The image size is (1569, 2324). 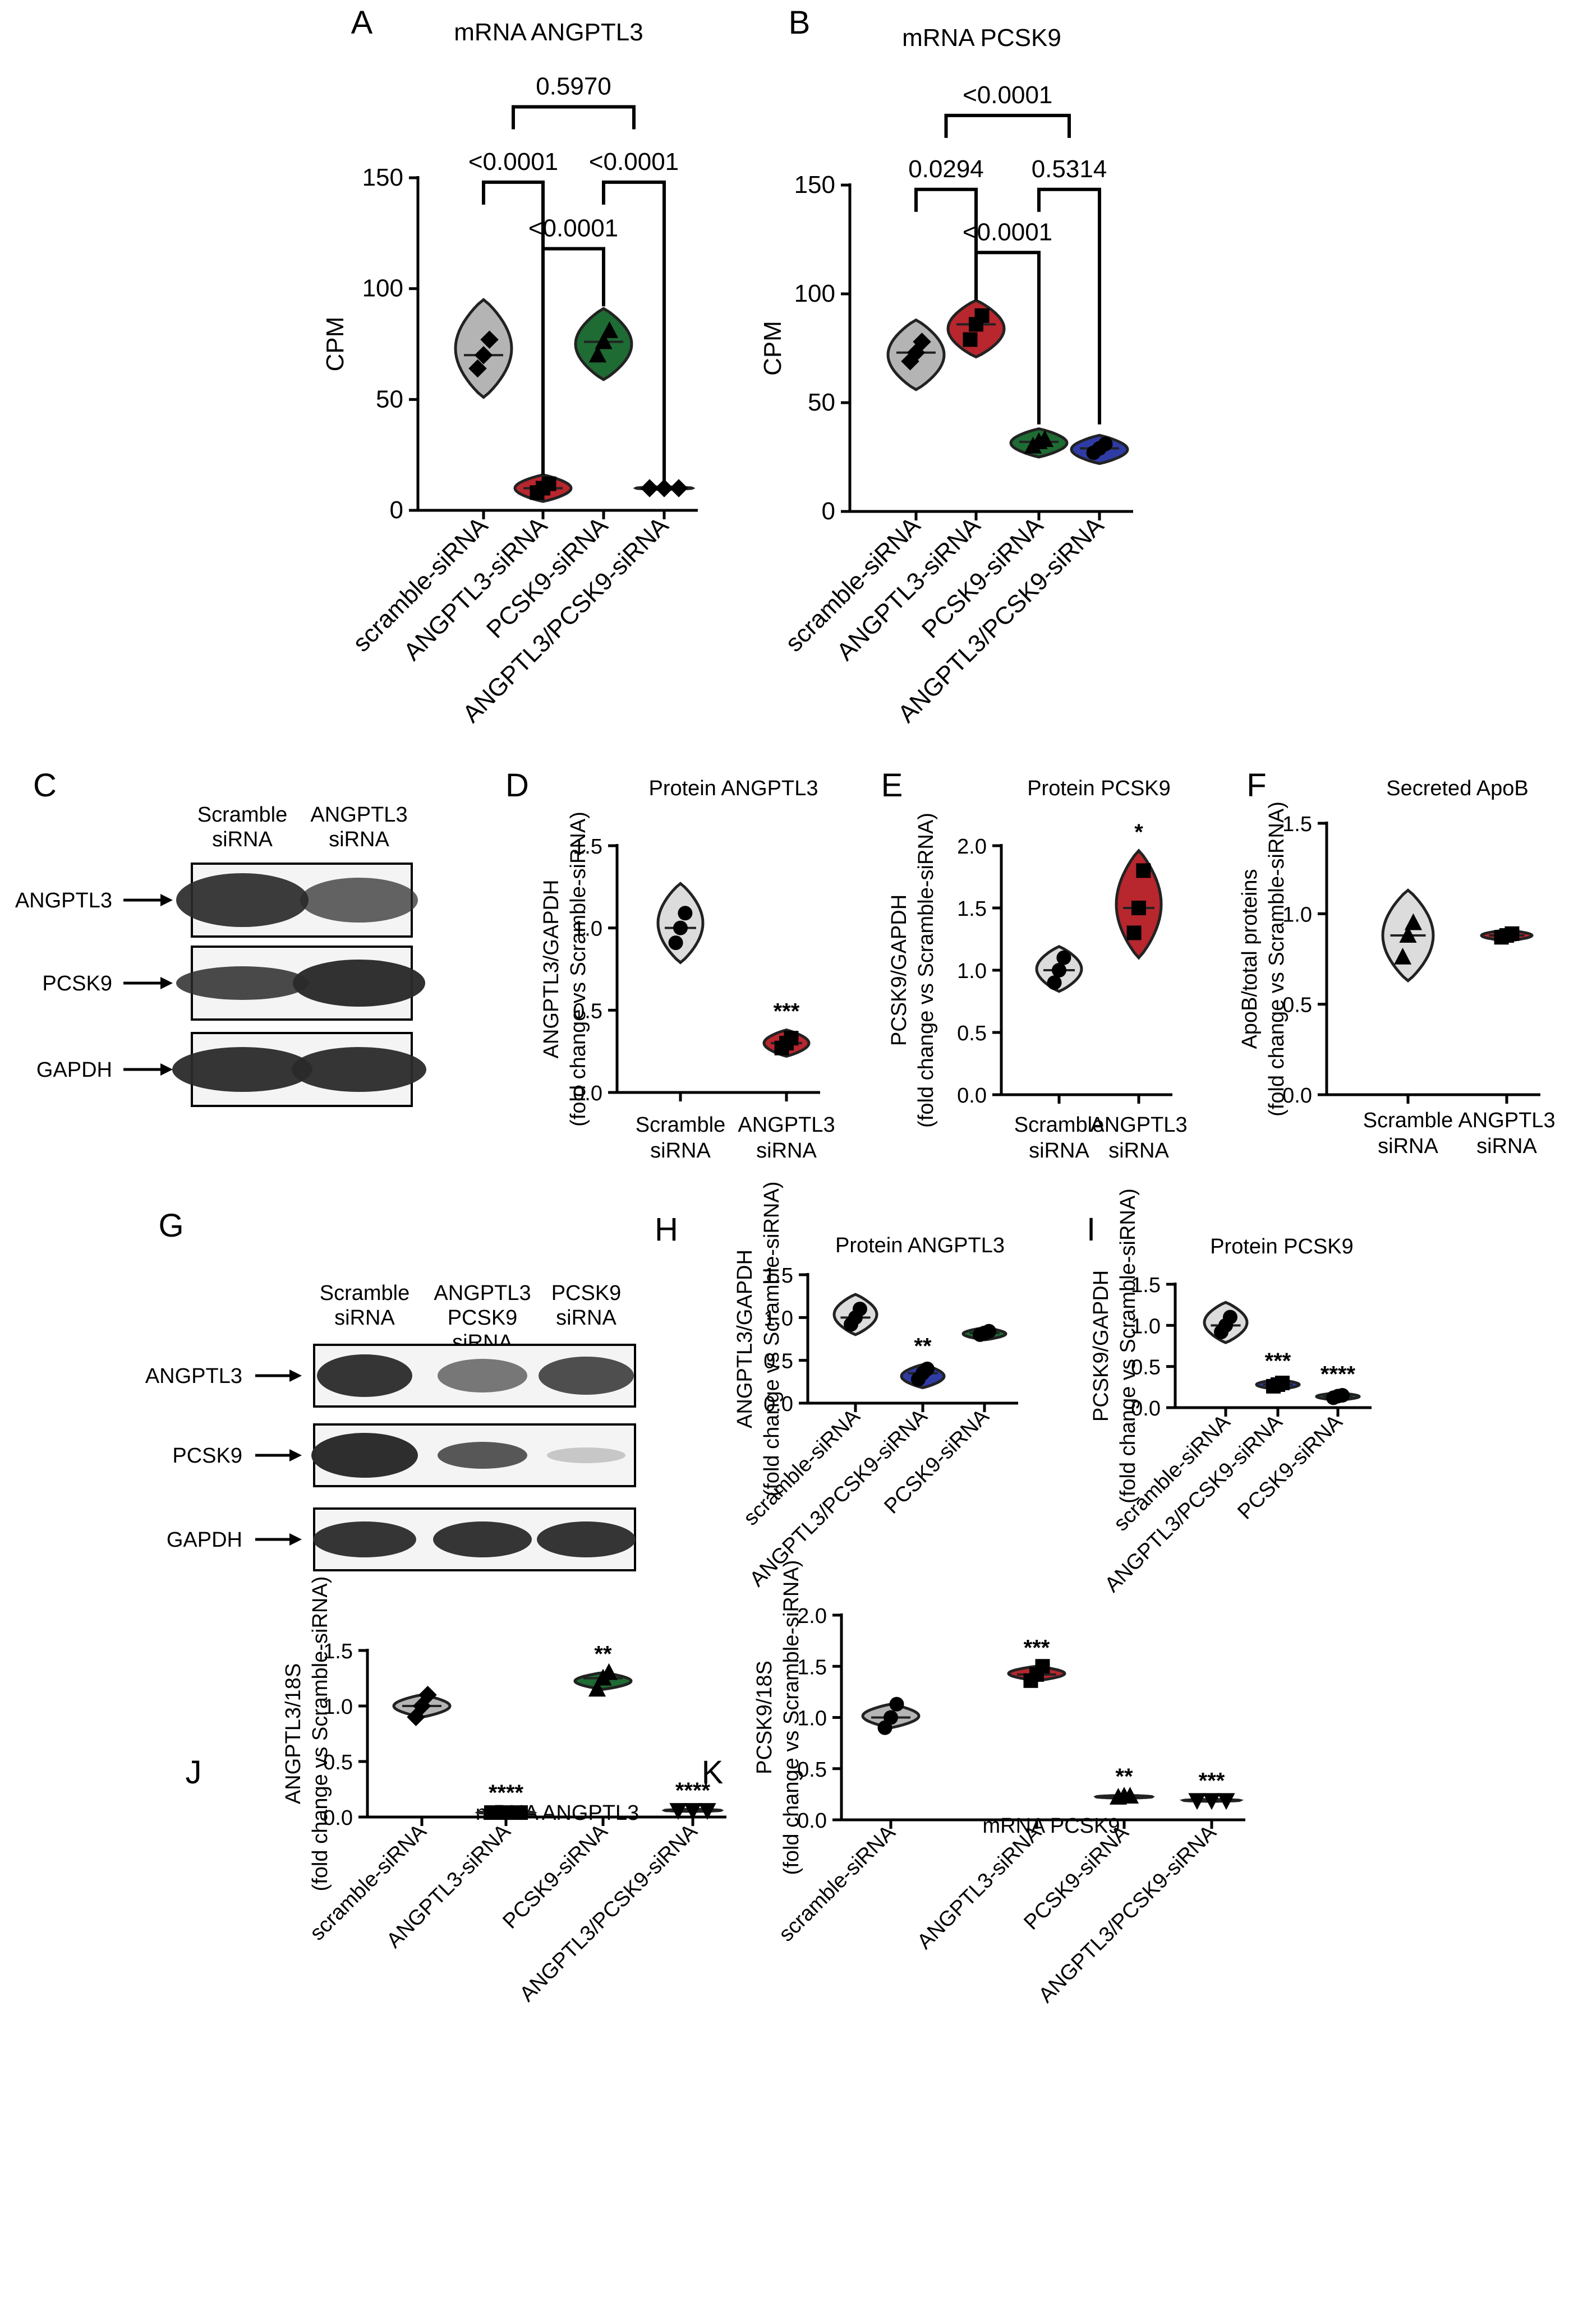 I want to click on panel-letter: B, so click(x=800, y=22).